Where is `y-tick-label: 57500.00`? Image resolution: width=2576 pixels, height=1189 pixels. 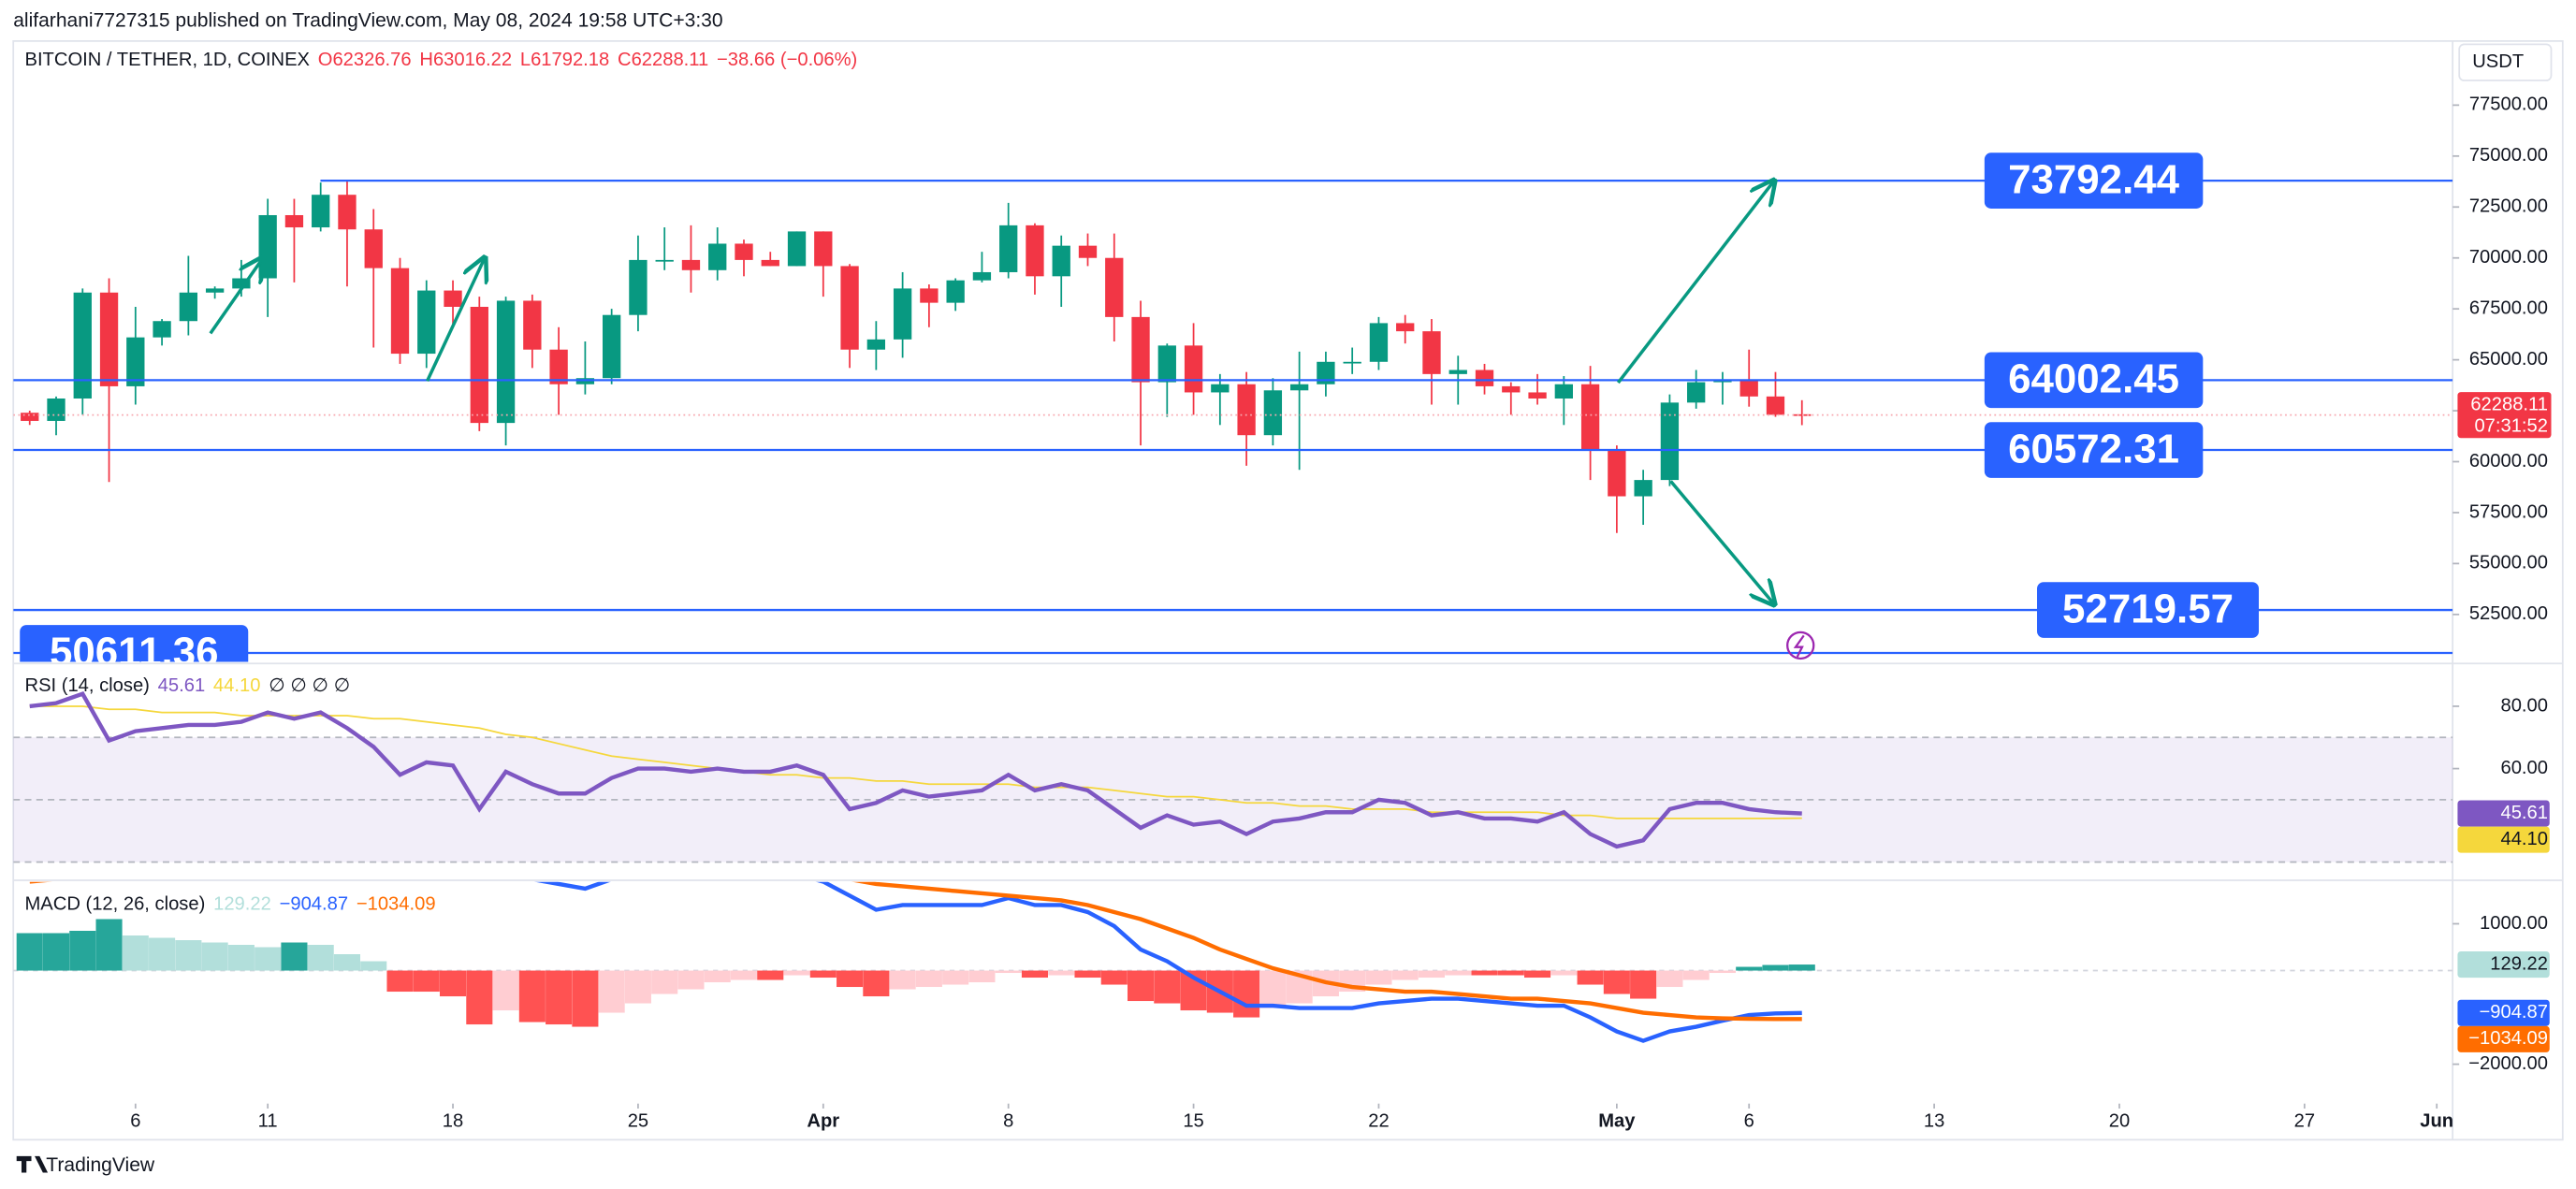 y-tick-label: 57500.00 is located at coordinates (2508, 511).